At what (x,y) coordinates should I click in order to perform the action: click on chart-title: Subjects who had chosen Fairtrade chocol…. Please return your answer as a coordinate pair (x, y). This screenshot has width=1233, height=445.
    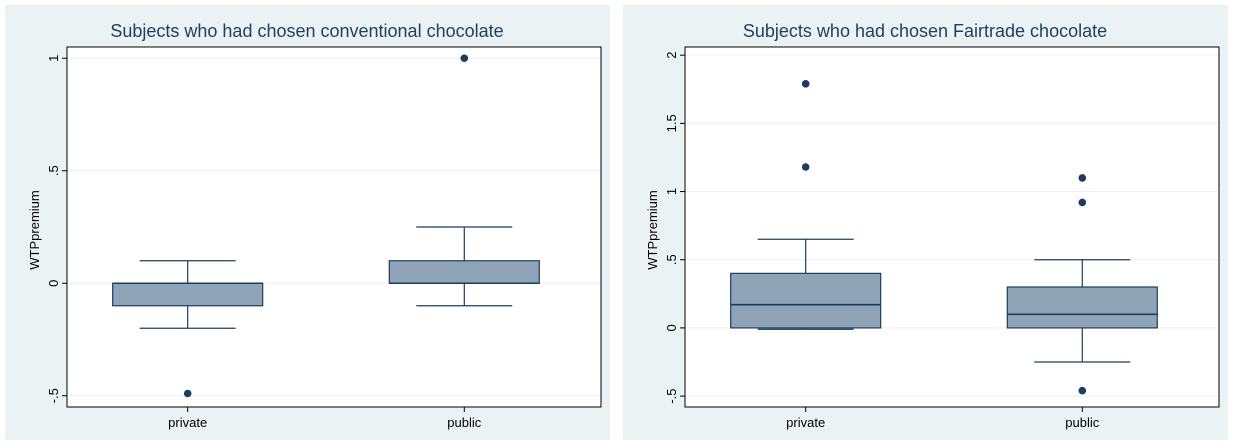
    Looking at the image, I should click on (925, 31).